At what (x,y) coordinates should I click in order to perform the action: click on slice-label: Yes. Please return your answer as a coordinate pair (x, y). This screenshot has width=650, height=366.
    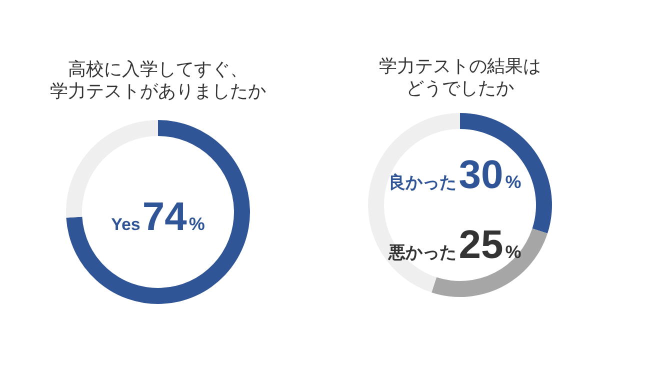
    Looking at the image, I should click on (125, 224).